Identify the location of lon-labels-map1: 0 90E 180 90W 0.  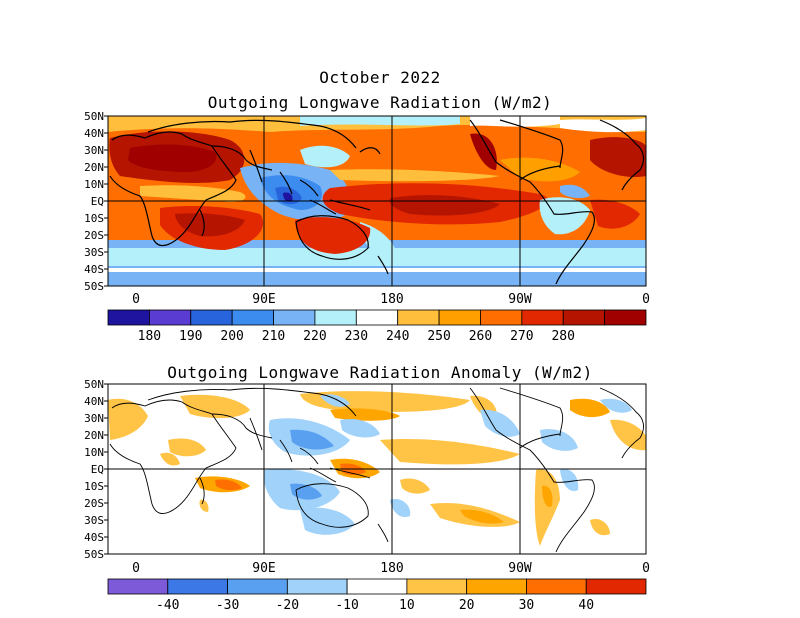
(391, 299).